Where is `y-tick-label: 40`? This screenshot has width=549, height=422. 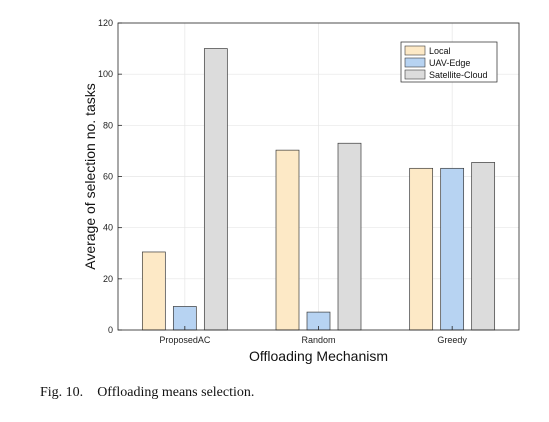
y-tick-label: 40 is located at coordinates (108, 228).